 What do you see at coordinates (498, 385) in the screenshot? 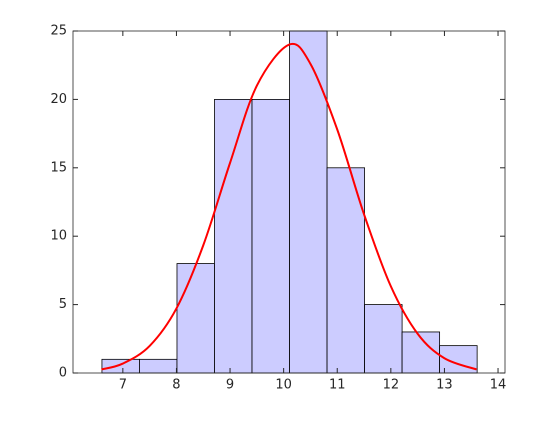
I see `x-tick-label: 14` at bounding box center [498, 385].